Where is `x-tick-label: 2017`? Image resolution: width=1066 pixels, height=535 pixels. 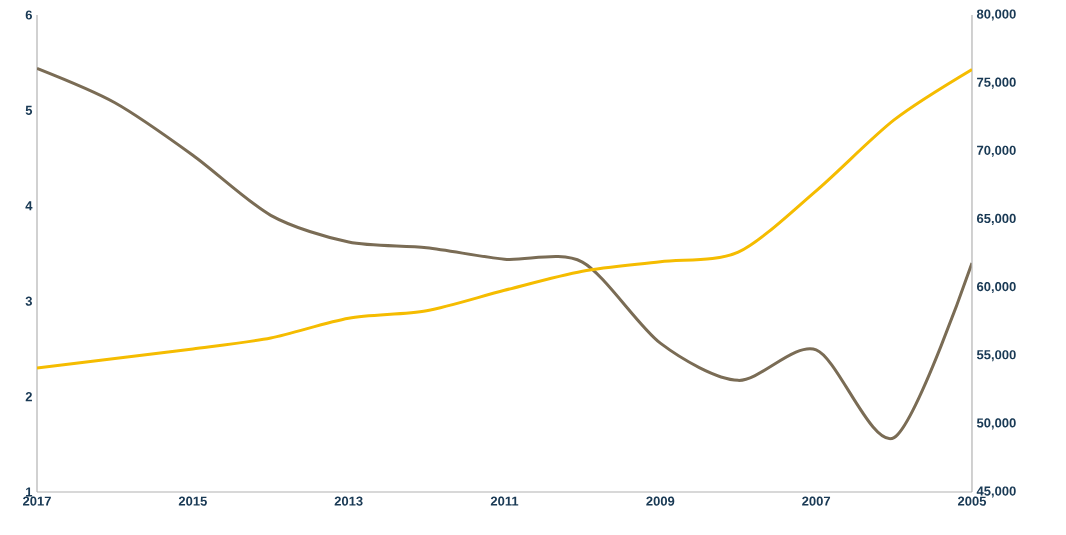 x-tick-label: 2017 is located at coordinates (37, 501).